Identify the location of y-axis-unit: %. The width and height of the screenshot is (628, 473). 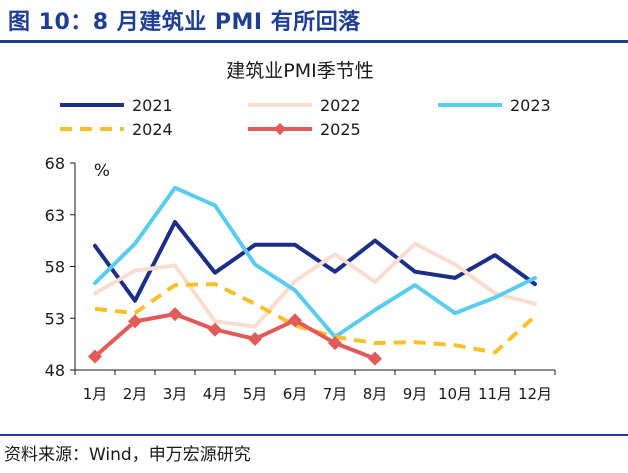
(102, 171).